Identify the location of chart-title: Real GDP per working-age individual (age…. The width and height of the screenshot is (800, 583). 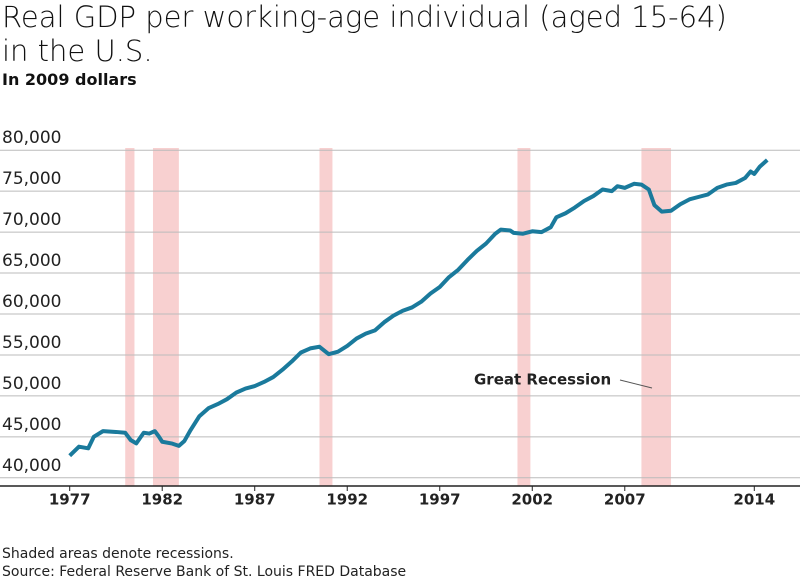
(364, 34).